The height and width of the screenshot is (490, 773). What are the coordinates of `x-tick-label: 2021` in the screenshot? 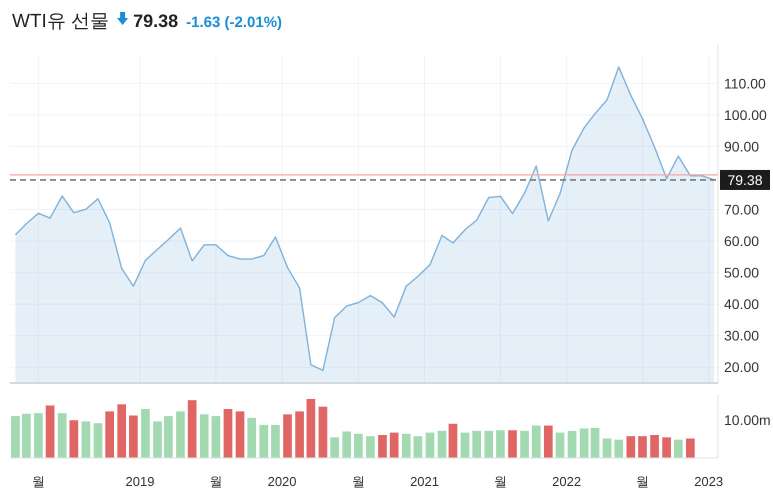 It's located at (424, 481).